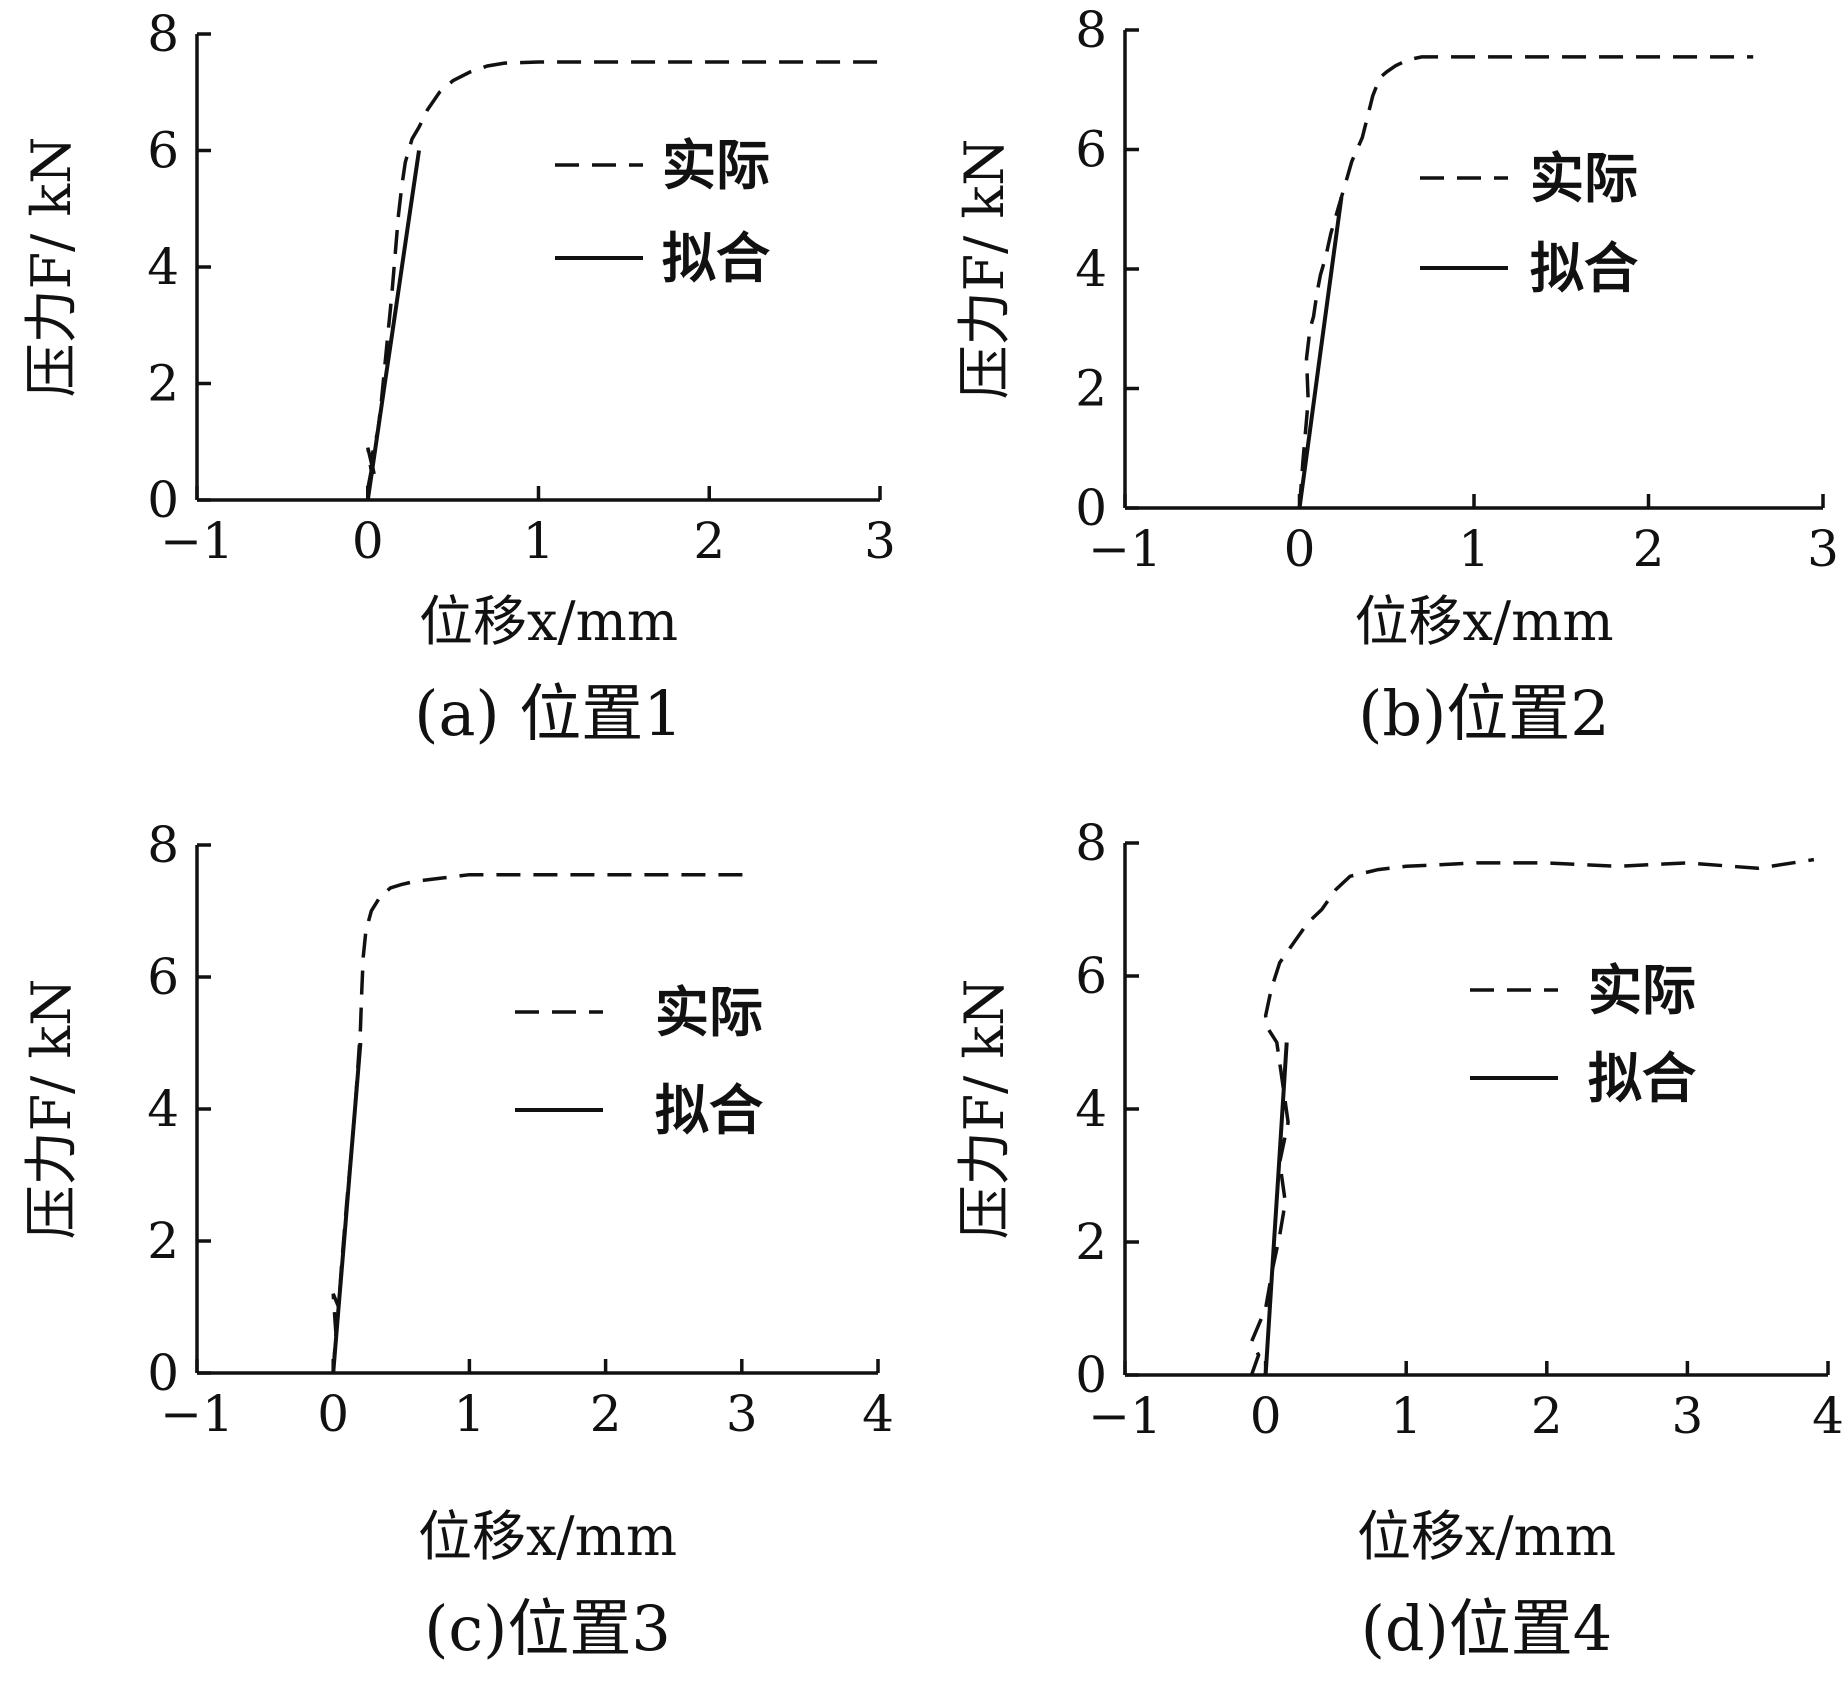  I want to click on panel-caption: (b)位置2, so click(1484, 713).